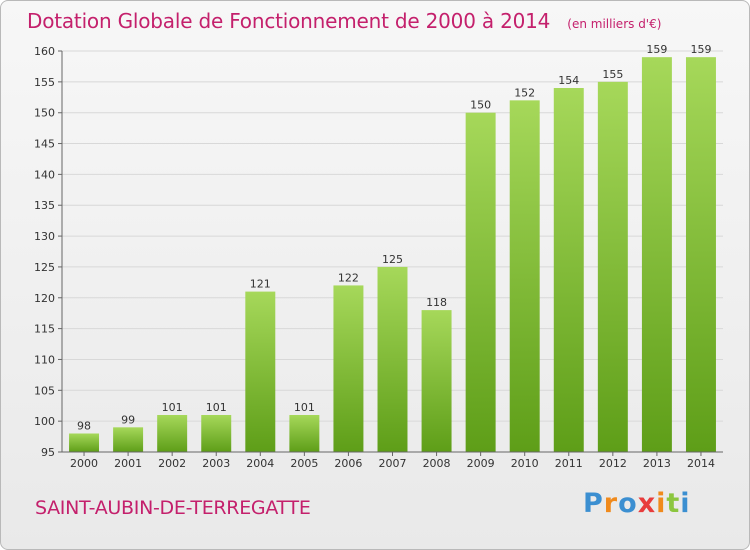  What do you see at coordinates (525, 463) in the screenshot?
I see `x-tick-label: 2010` at bounding box center [525, 463].